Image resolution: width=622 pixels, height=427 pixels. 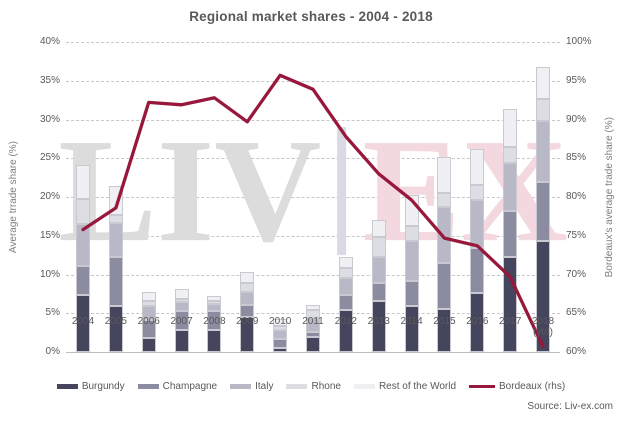 I want to click on left-axis-tick-label: 40%, so click(x=49, y=41).